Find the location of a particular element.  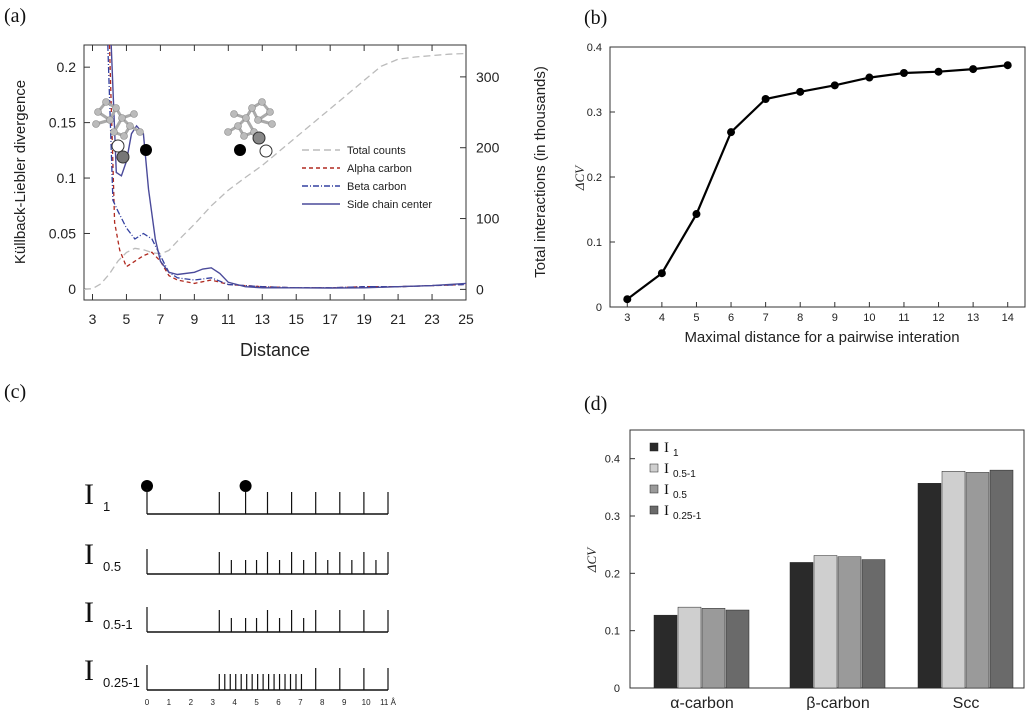

row-label-sub: 0.5 is located at coordinates (112, 566).